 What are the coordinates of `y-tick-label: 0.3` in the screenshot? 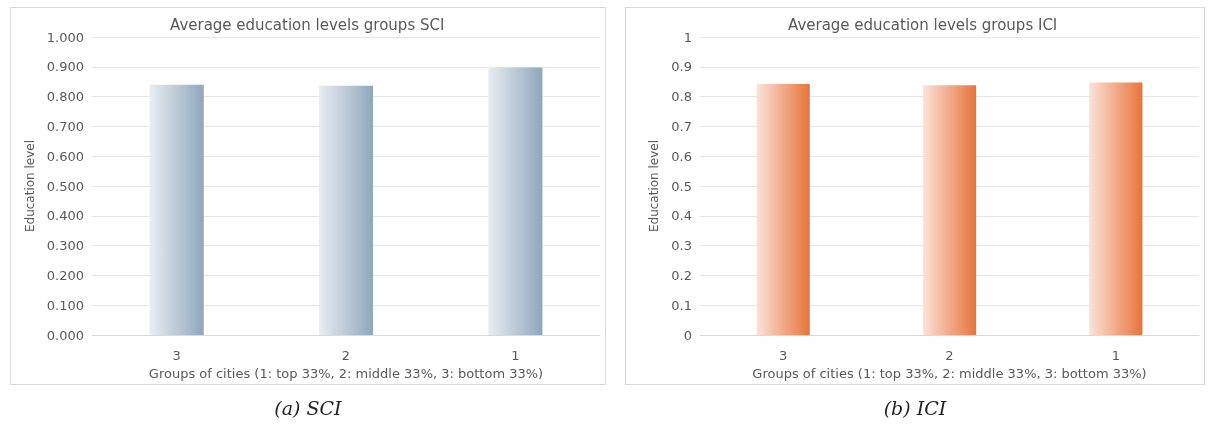 It's located at (681, 246).